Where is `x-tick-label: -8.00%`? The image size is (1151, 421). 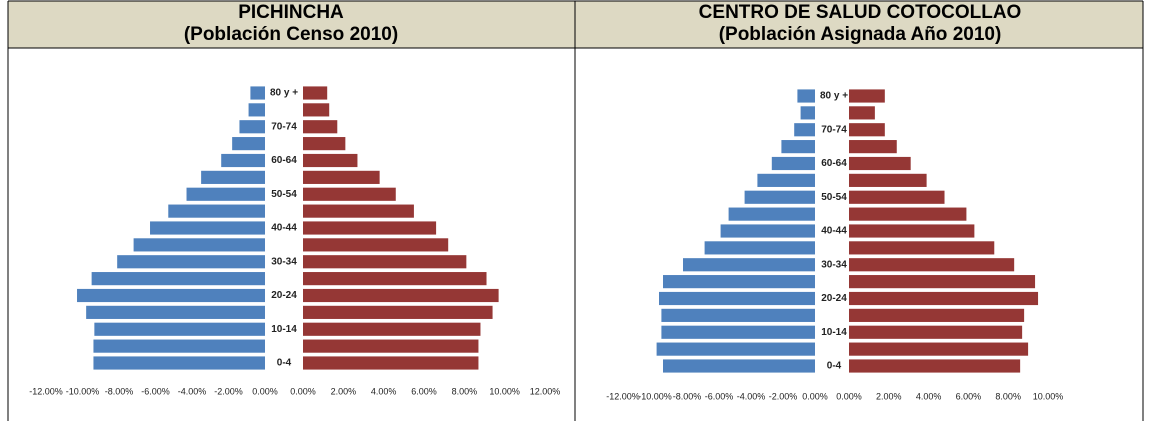
x-tick-label: -8.00% is located at coordinates (687, 396).